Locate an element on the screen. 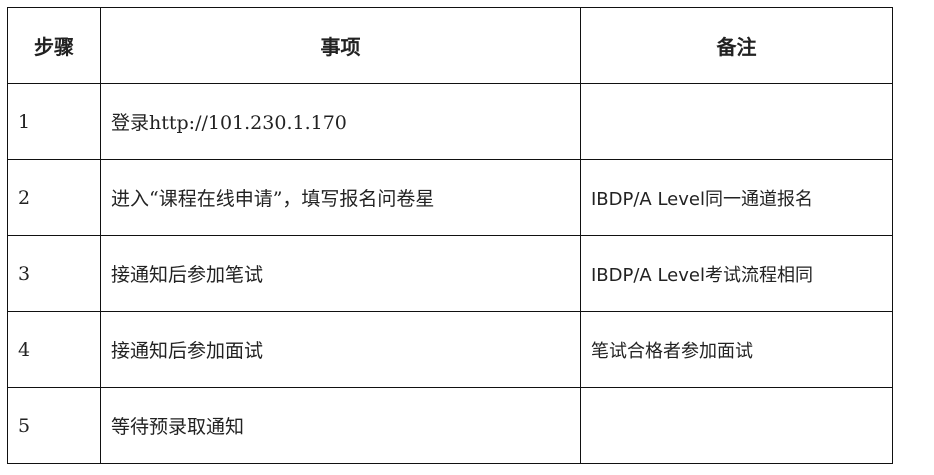 The height and width of the screenshot is (475, 934). header-note: 备注 is located at coordinates (736, 45).